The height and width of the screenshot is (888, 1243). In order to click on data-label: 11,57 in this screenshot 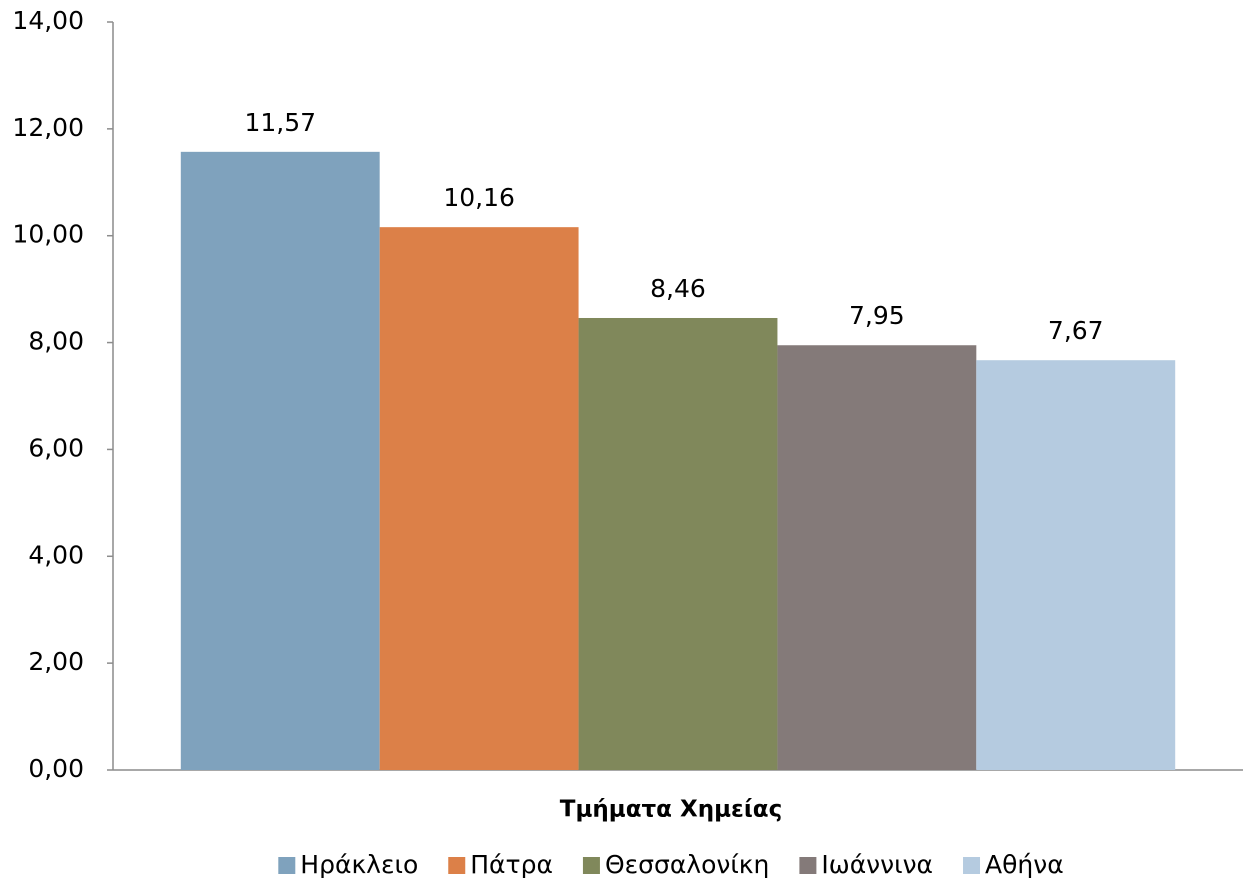, I will do `click(280, 122)`.